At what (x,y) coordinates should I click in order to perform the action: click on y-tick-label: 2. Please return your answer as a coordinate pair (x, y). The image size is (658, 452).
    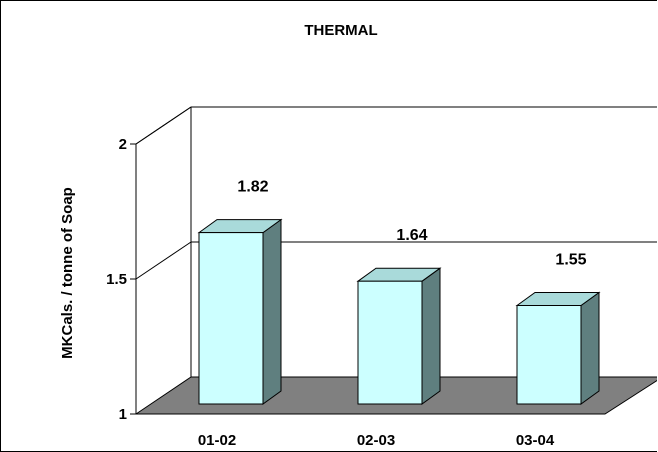
    Looking at the image, I should click on (123, 144).